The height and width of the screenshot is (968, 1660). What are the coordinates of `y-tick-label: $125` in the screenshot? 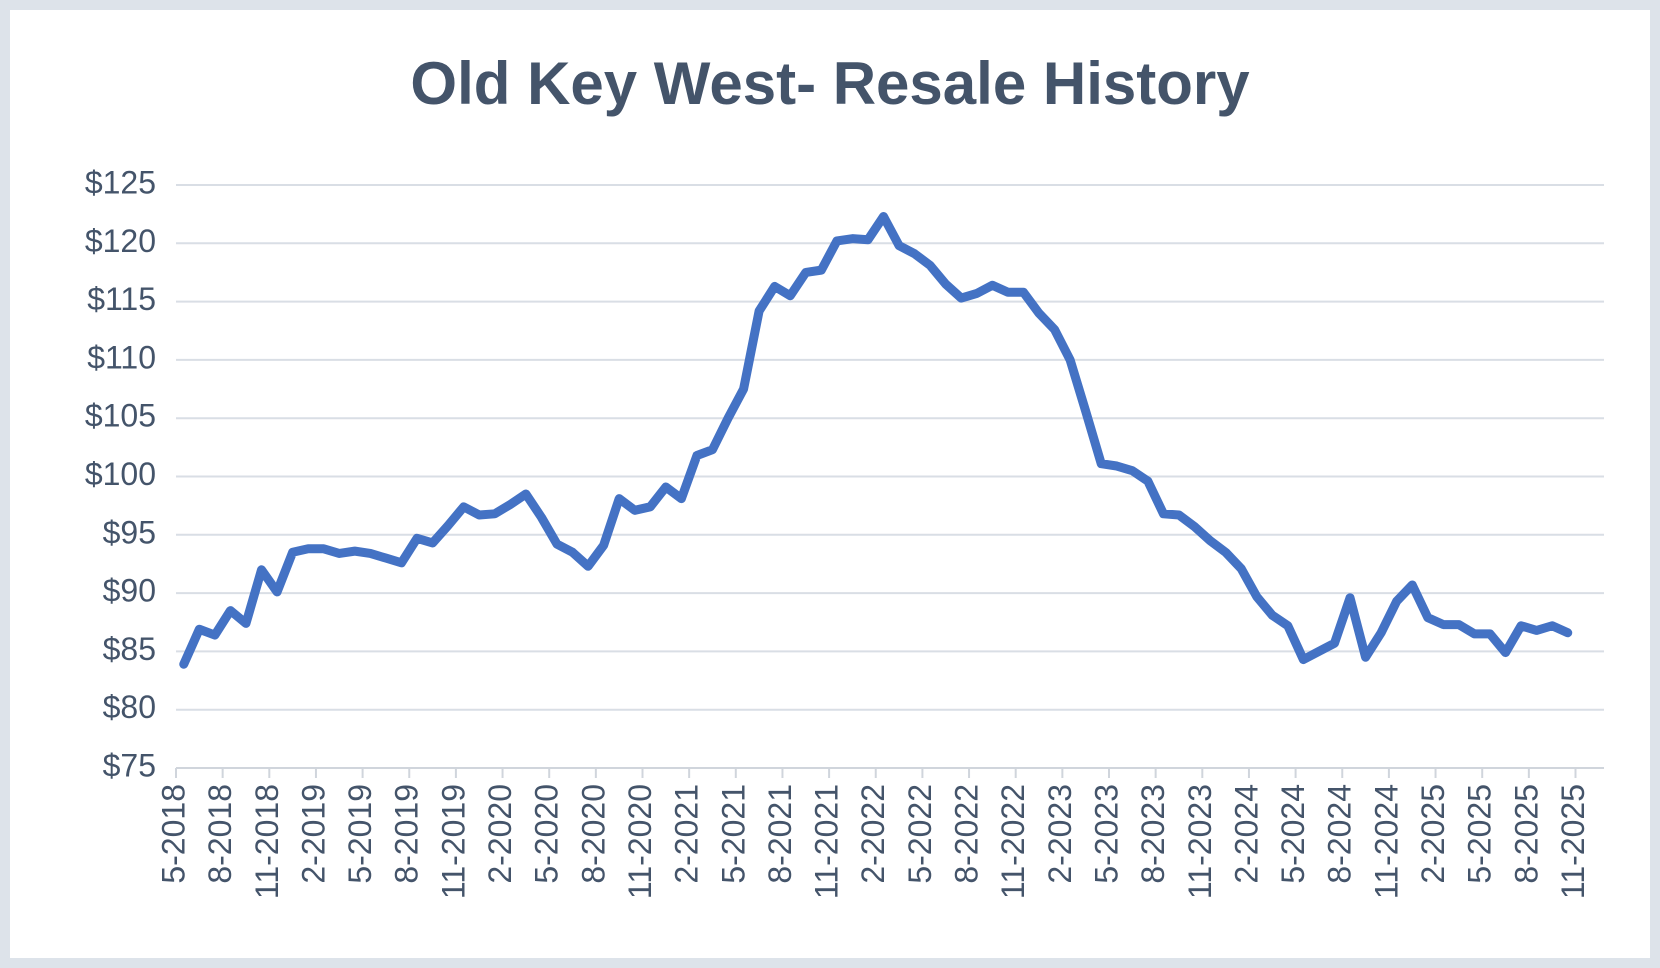 It's located at (120, 182).